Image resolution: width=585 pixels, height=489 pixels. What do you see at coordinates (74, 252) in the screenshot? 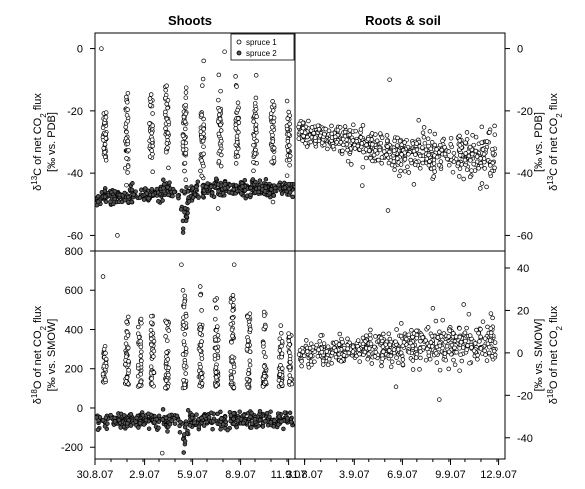
I see `y-tick-label: 800` at bounding box center [74, 252].